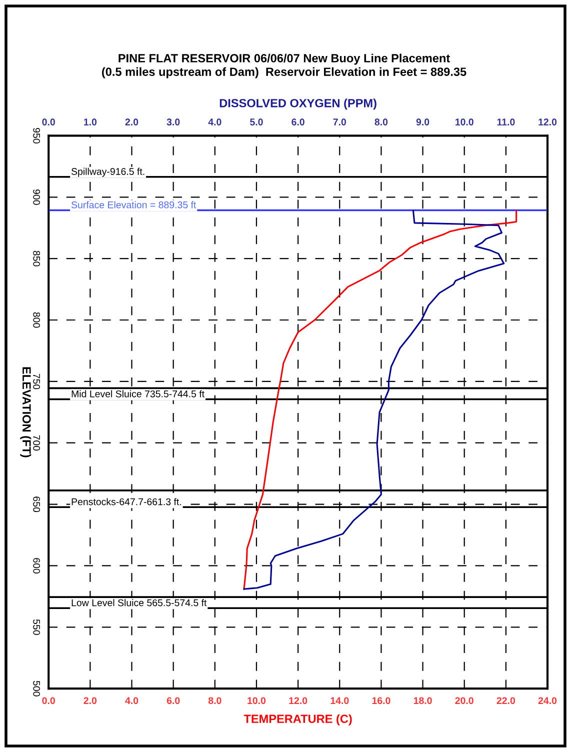 This screenshot has height=752, width=568. What do you see at coordinates (133, 204) in the screenshot?
I see `ref-line-label: Surface Elevation = 889.35 ft` at bounding box center [133, 204].